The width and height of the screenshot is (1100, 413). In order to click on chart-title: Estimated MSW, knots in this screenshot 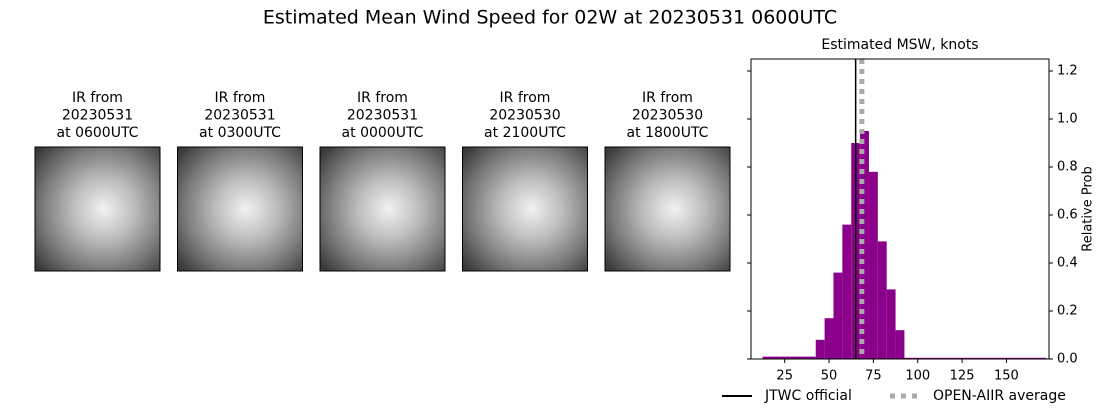, I will do `click(899, 45)`.